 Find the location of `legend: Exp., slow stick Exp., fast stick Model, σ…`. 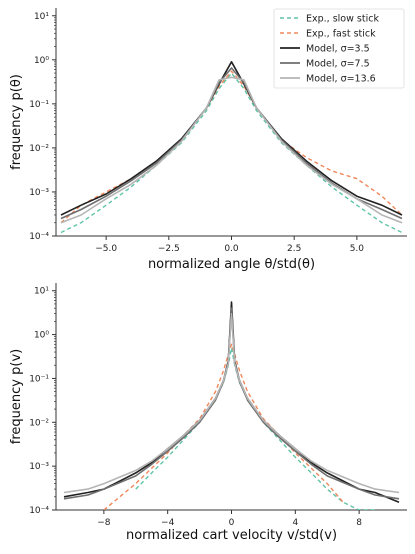

legend: Exp., slow stick Exp., fast stick Model, σ… is located at coordinates (339, 48).